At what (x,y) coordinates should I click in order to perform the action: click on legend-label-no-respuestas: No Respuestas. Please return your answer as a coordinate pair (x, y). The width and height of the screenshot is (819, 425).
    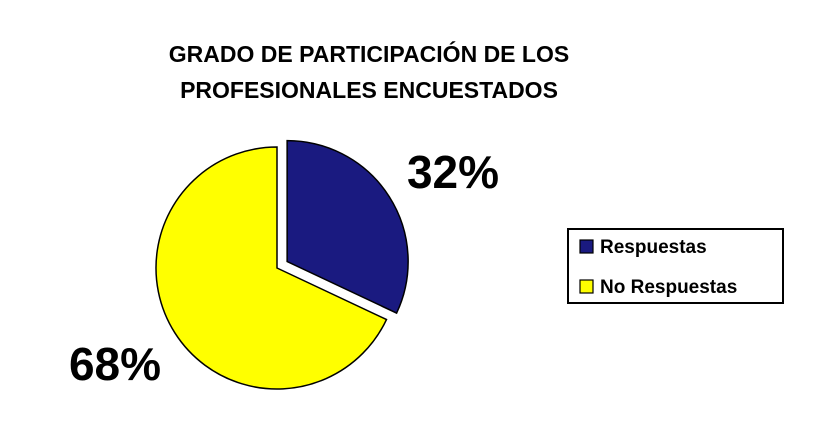
    Looking at the image, I should click on (668, 287).